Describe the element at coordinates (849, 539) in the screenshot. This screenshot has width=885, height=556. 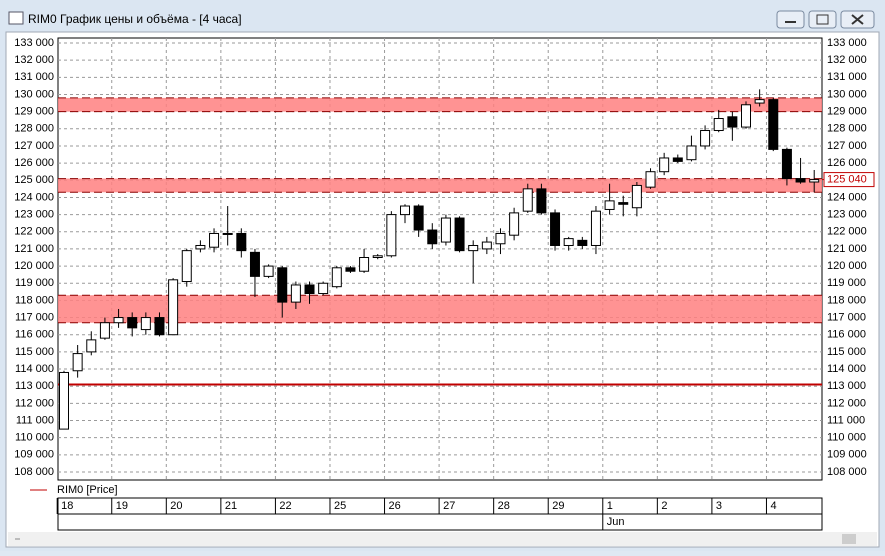
I see `scroll-thumb` at that location.